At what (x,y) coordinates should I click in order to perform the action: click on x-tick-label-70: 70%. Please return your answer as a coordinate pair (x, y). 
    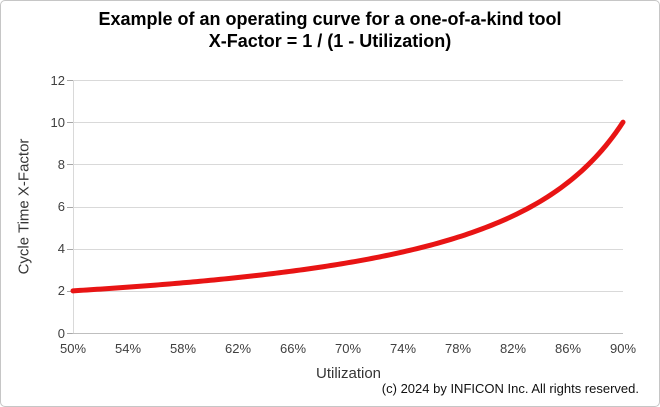
    Looking at the image, I should click on (348, 348).